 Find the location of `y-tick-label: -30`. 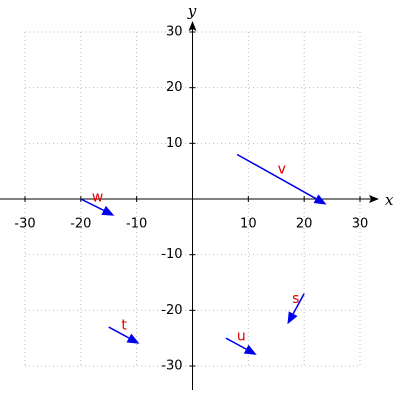

y-tick-label: -30 is located at coordinates (171, 366).